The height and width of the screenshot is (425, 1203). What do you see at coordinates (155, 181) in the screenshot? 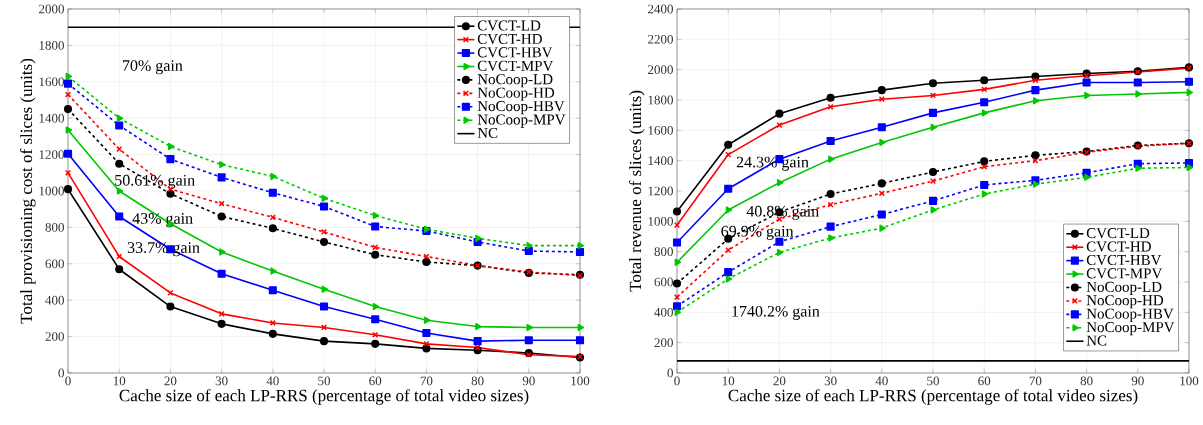
I see `annotation: 50.61% gain` at bounding box center [155, 181].